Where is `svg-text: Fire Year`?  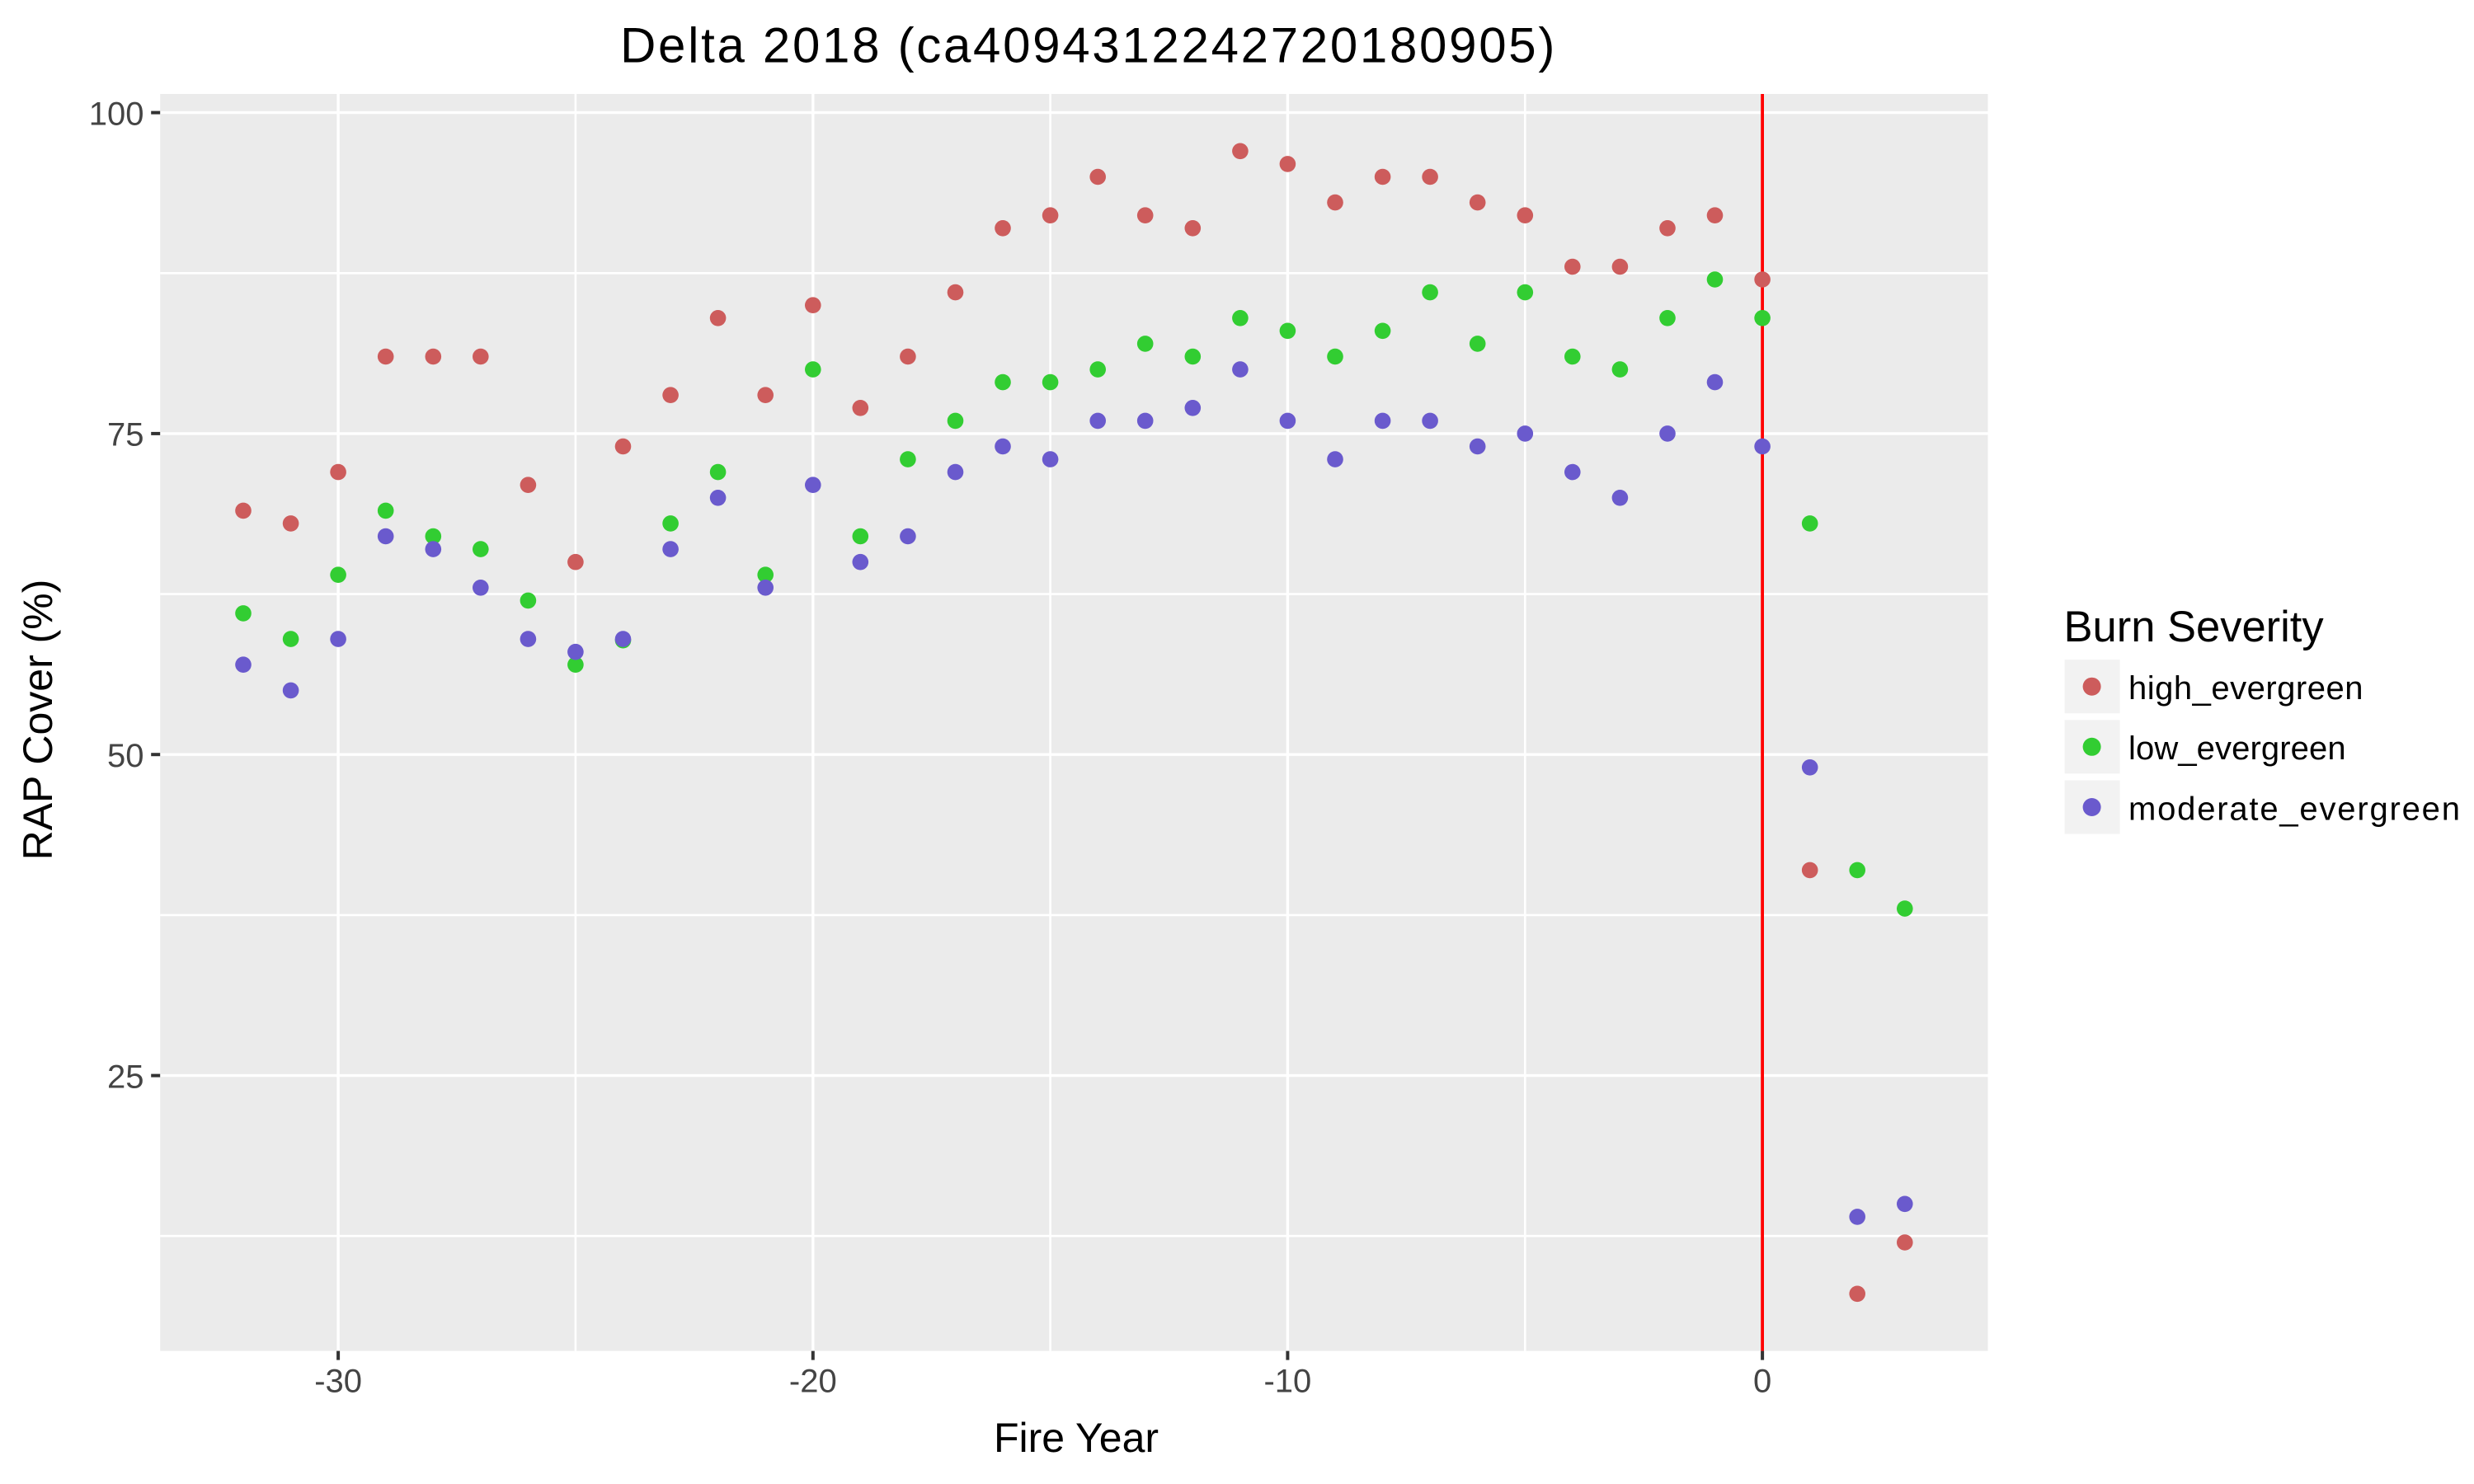 svg-text: Fire Year is located at coordinates (1076, 1438).